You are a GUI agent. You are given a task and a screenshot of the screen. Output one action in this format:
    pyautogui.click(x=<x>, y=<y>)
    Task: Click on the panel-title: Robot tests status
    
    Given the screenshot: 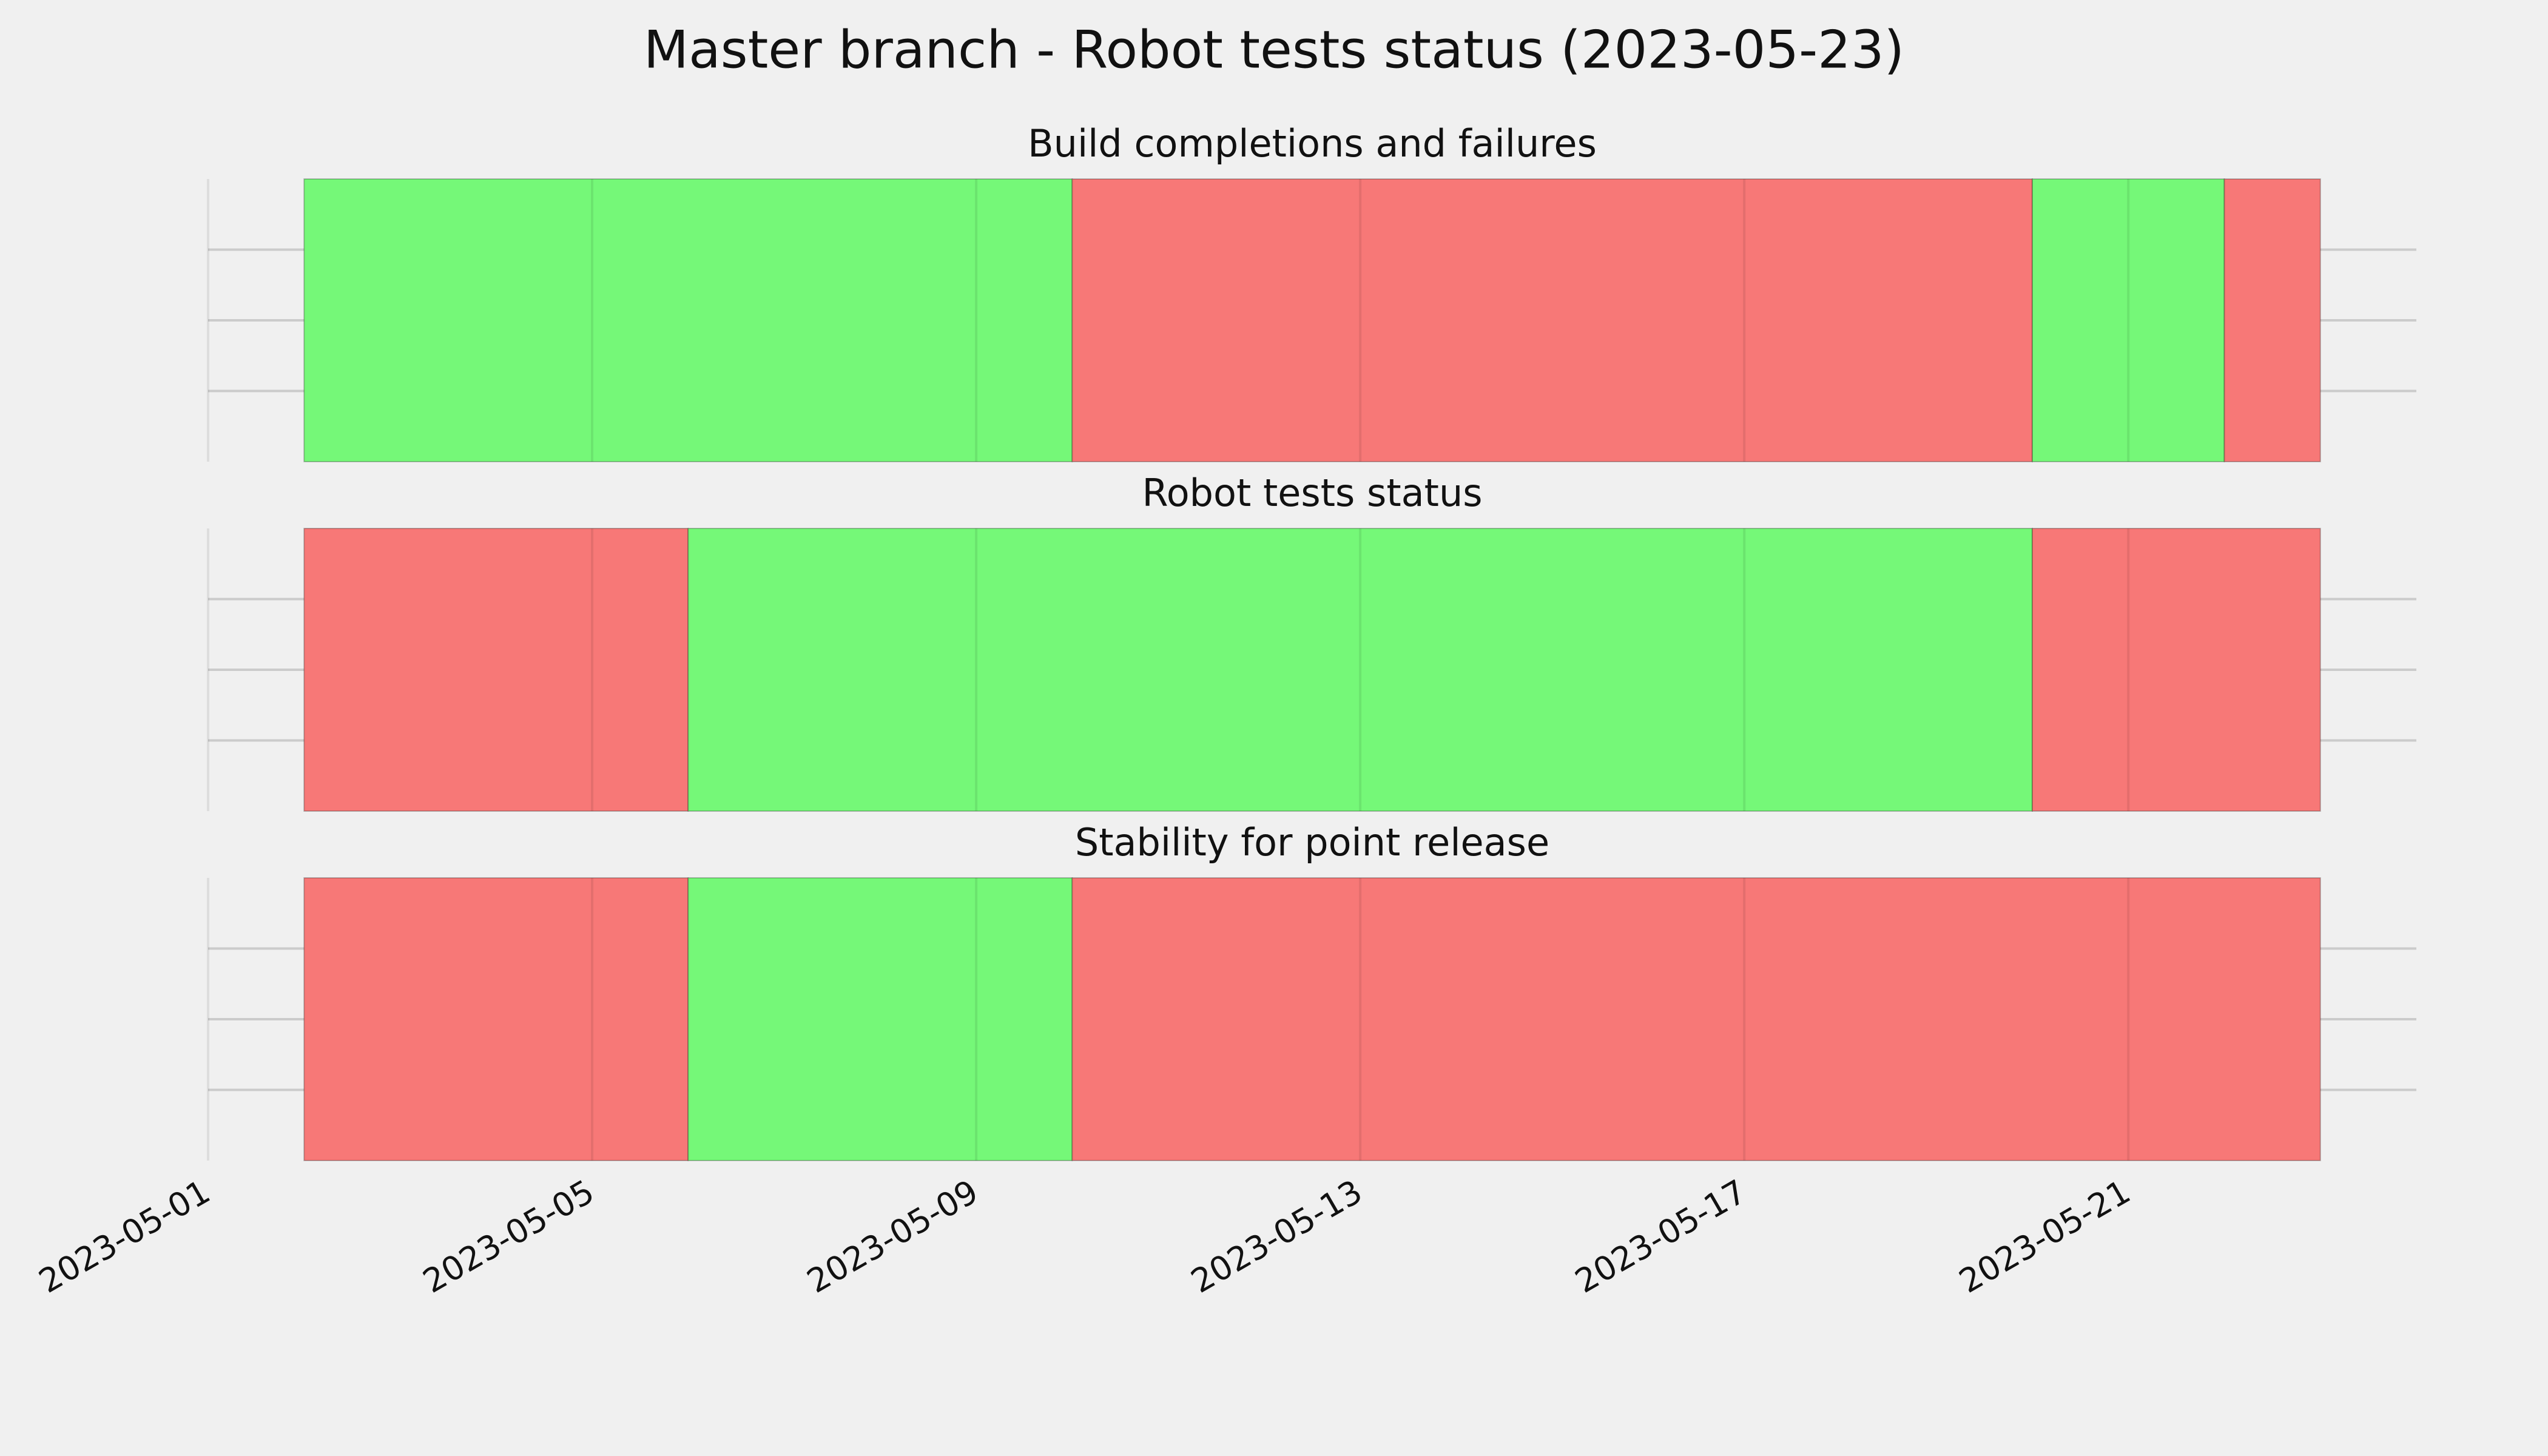 What is the action you would take?
    pyautogui.click(x=1312, y=493)
    